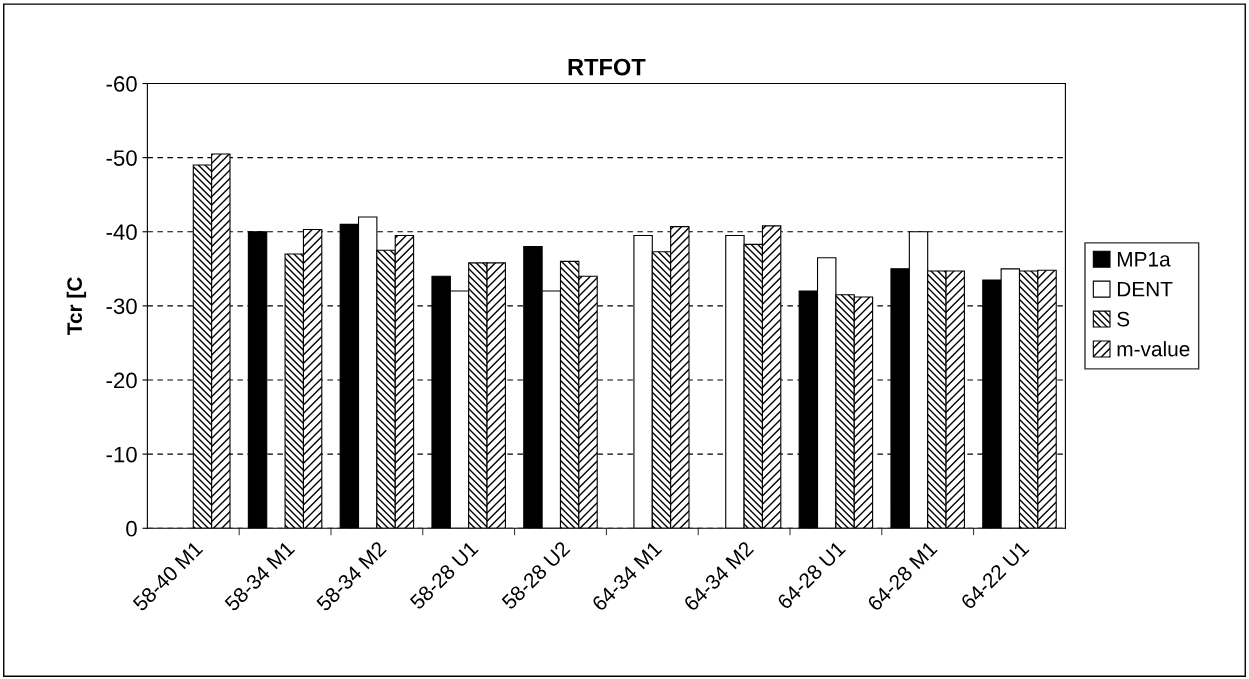 This screenshot has width=1249, height=679. Describe the element at coordinates (607, 67) in the screenshot. I see `chart-title: RTFOT` at that location.